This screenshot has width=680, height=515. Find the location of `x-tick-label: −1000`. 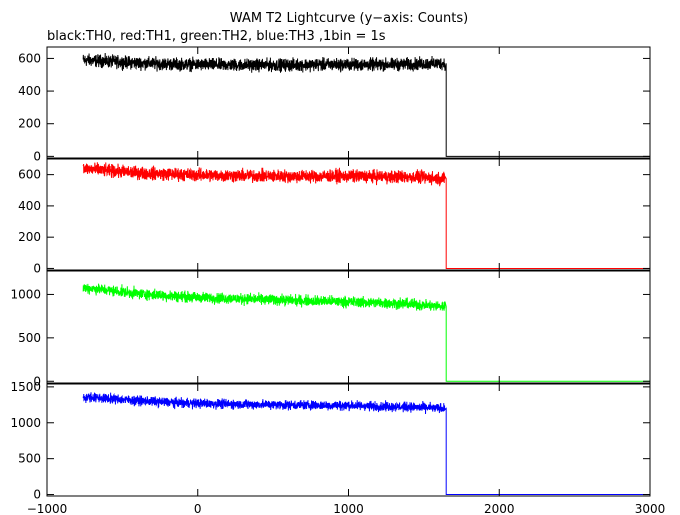

x-tick-label: −1000 is located at coordinates (47, 508).